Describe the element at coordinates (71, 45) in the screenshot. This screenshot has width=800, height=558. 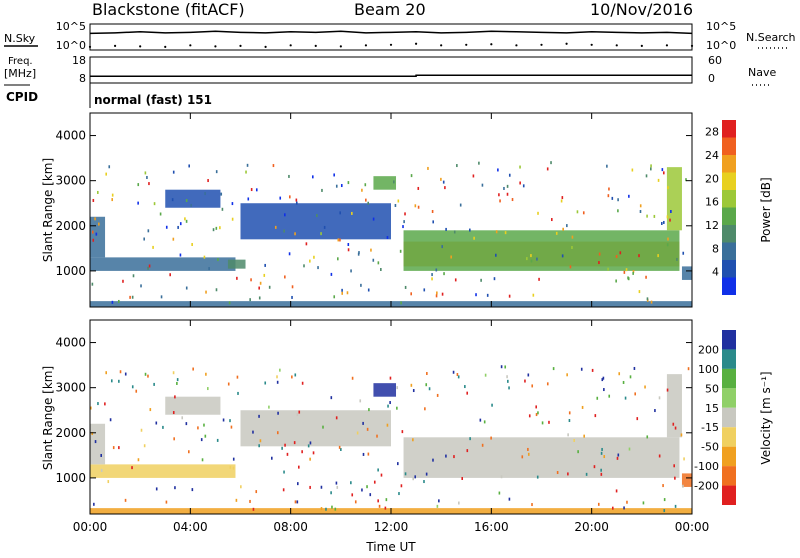
I see `nsky-tick-bottom: 10^0` at that location.